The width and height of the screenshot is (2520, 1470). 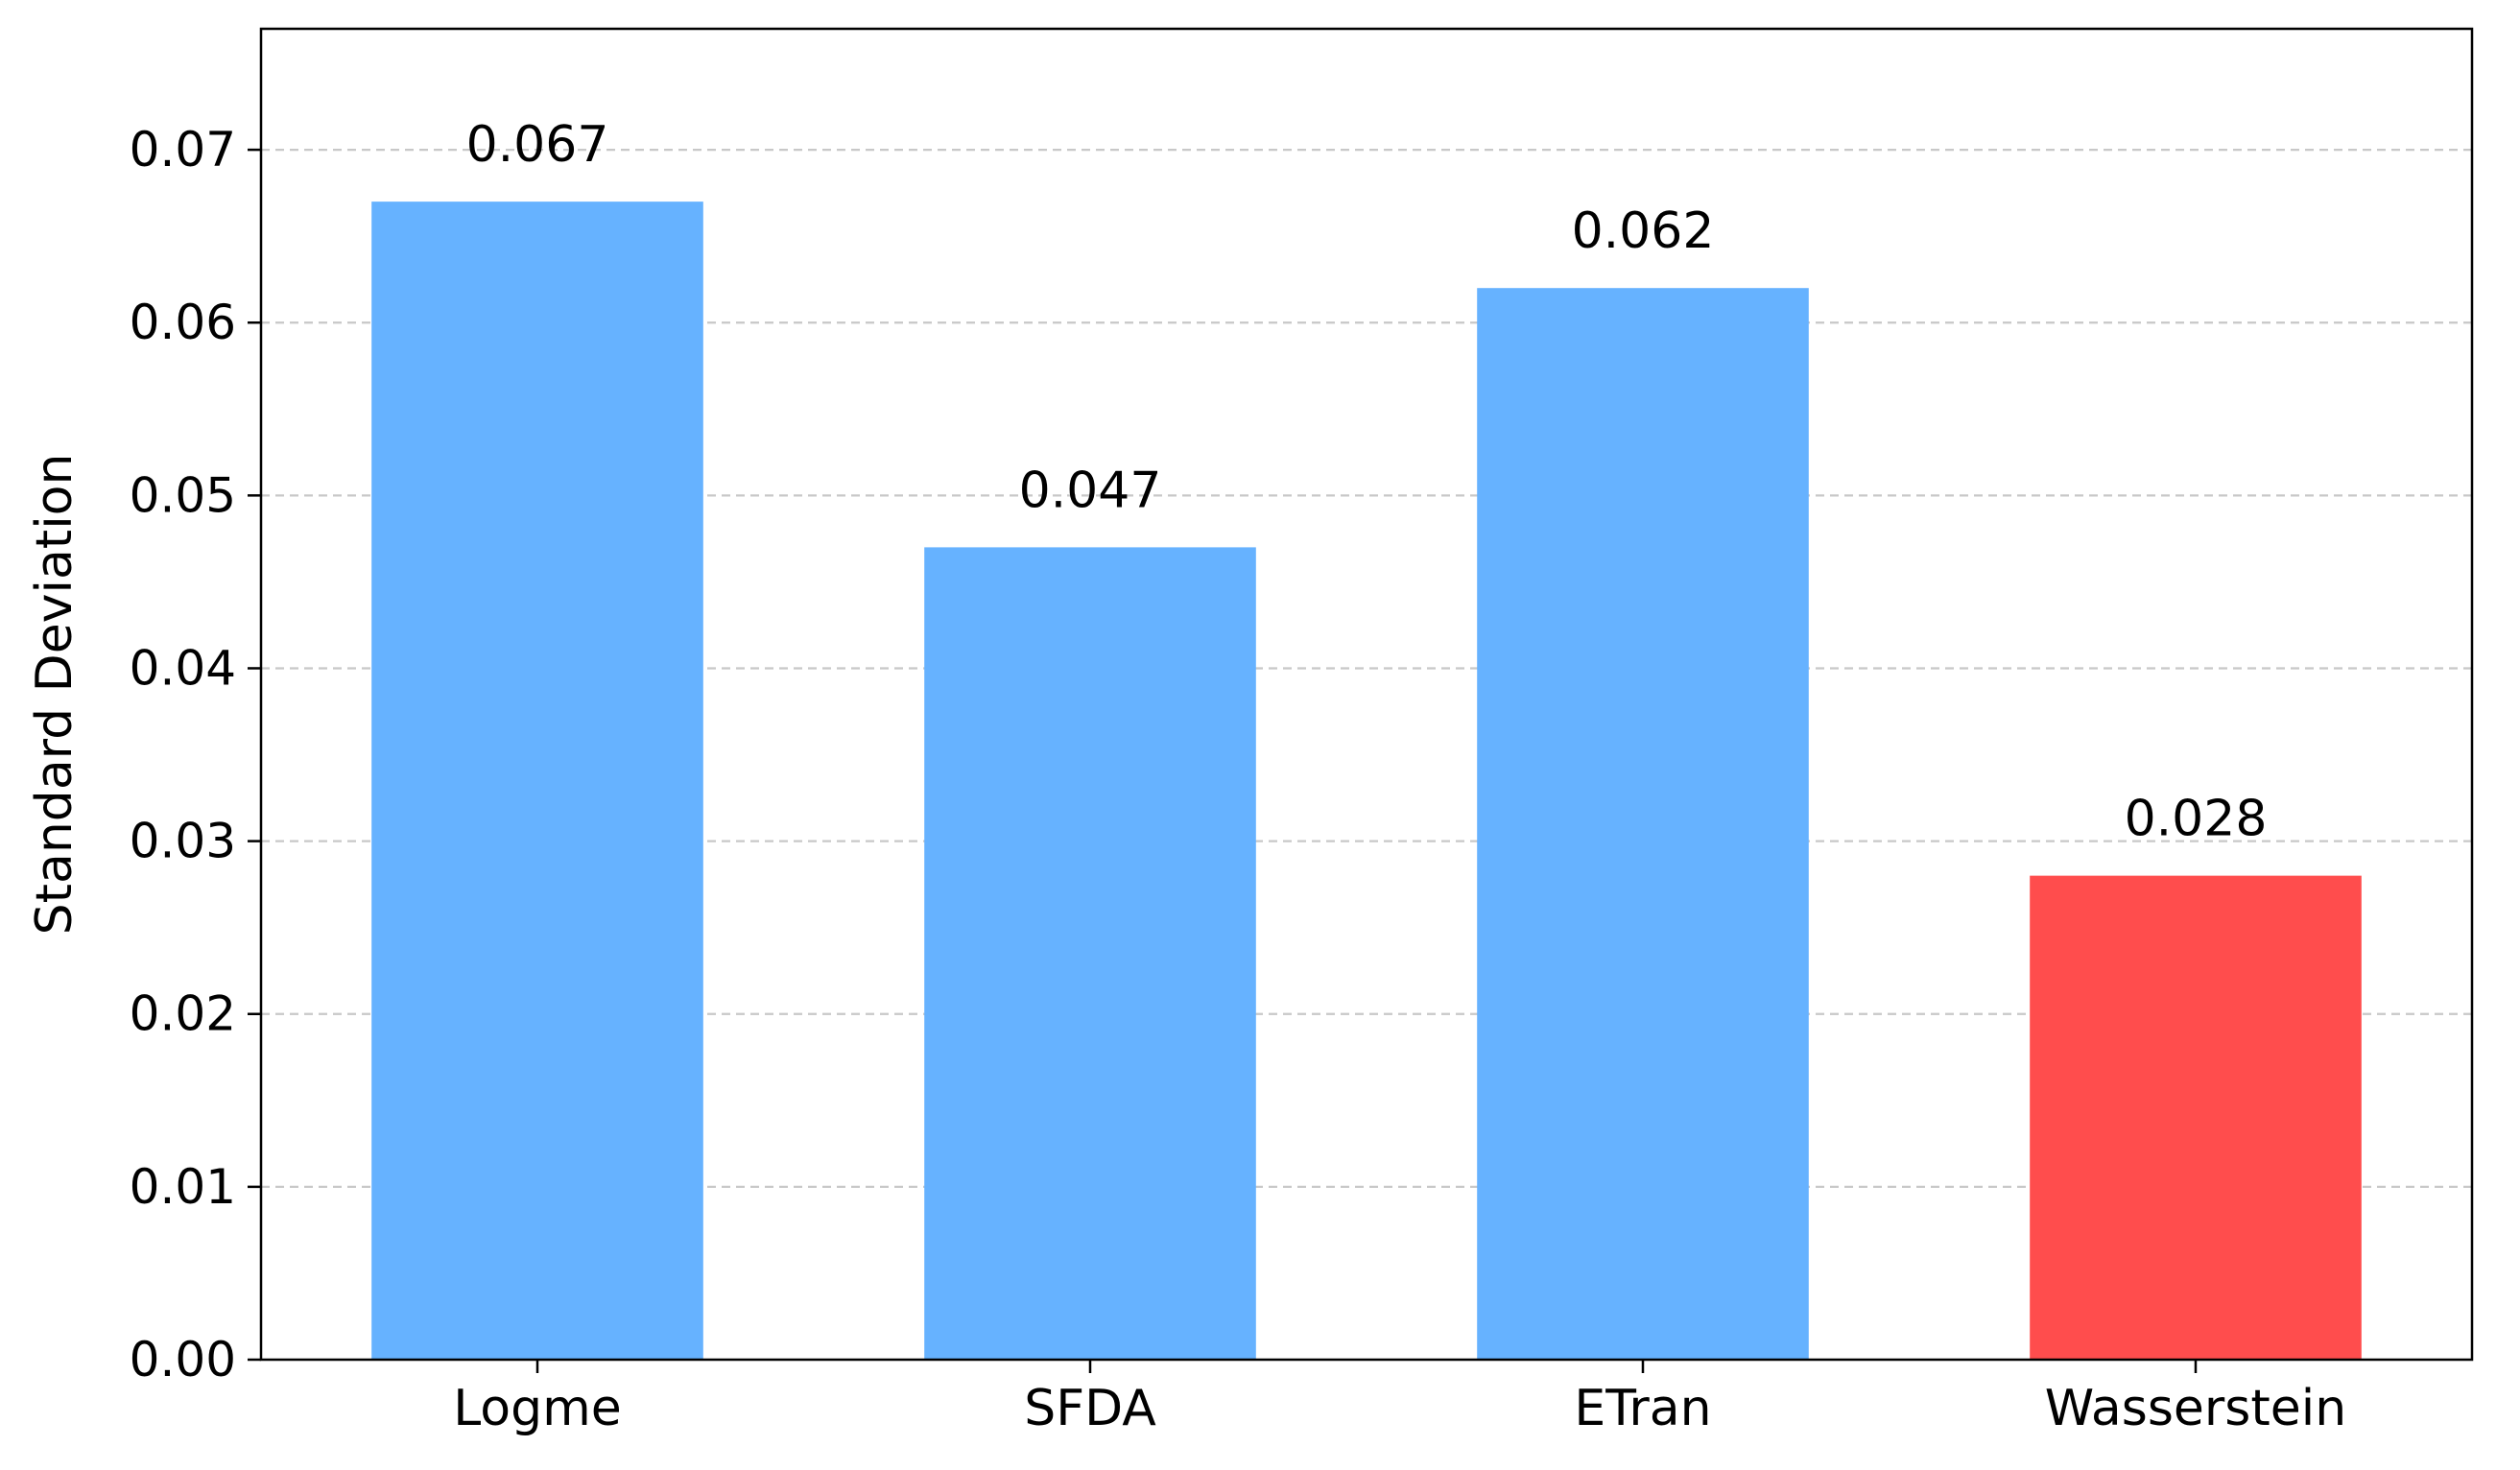 What do you see at coordinates (537, 1408) in the screenshot?
I see `x-tick-label: Logme` at bounding box center [537, 1408].